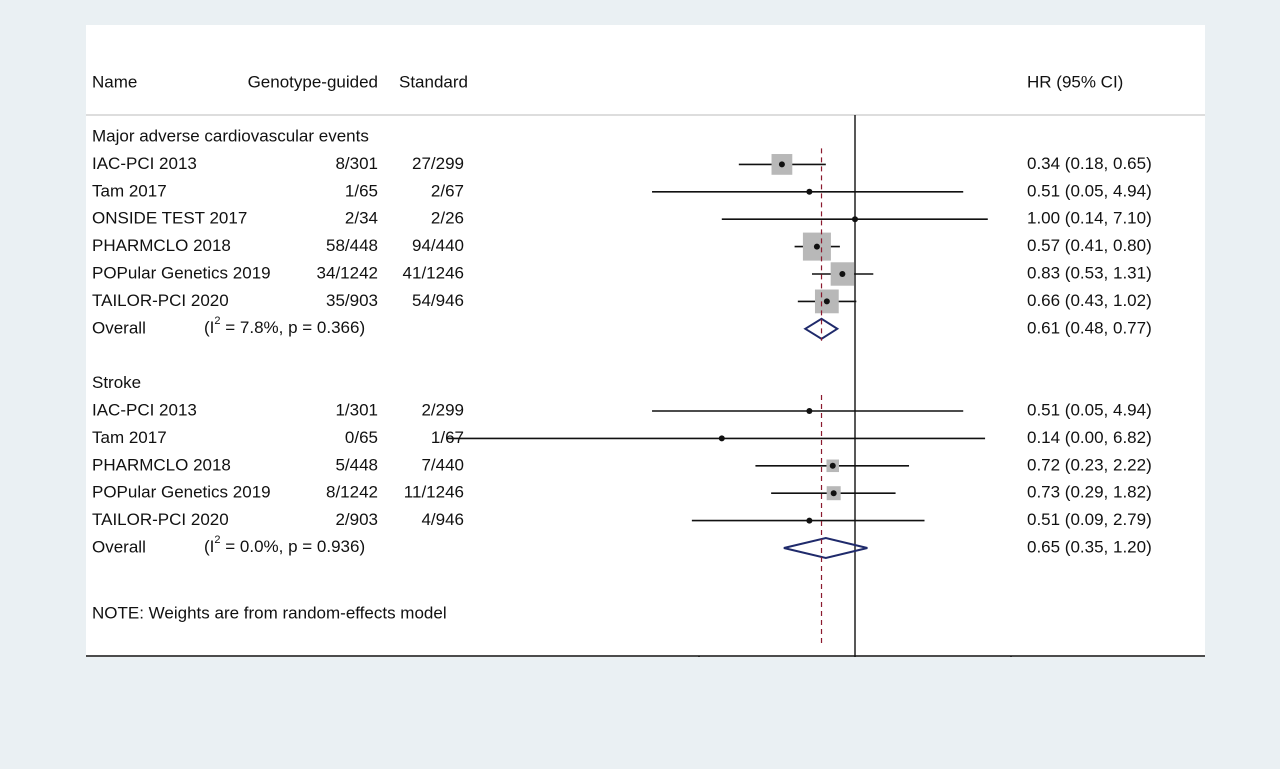 Image resolution: width=1280 pixels, height=769 pixels. Describe the element at coordinates (230, 135) in the screenshot. I see `subgroup-title: Major adverse cardiovascular events` at that location.